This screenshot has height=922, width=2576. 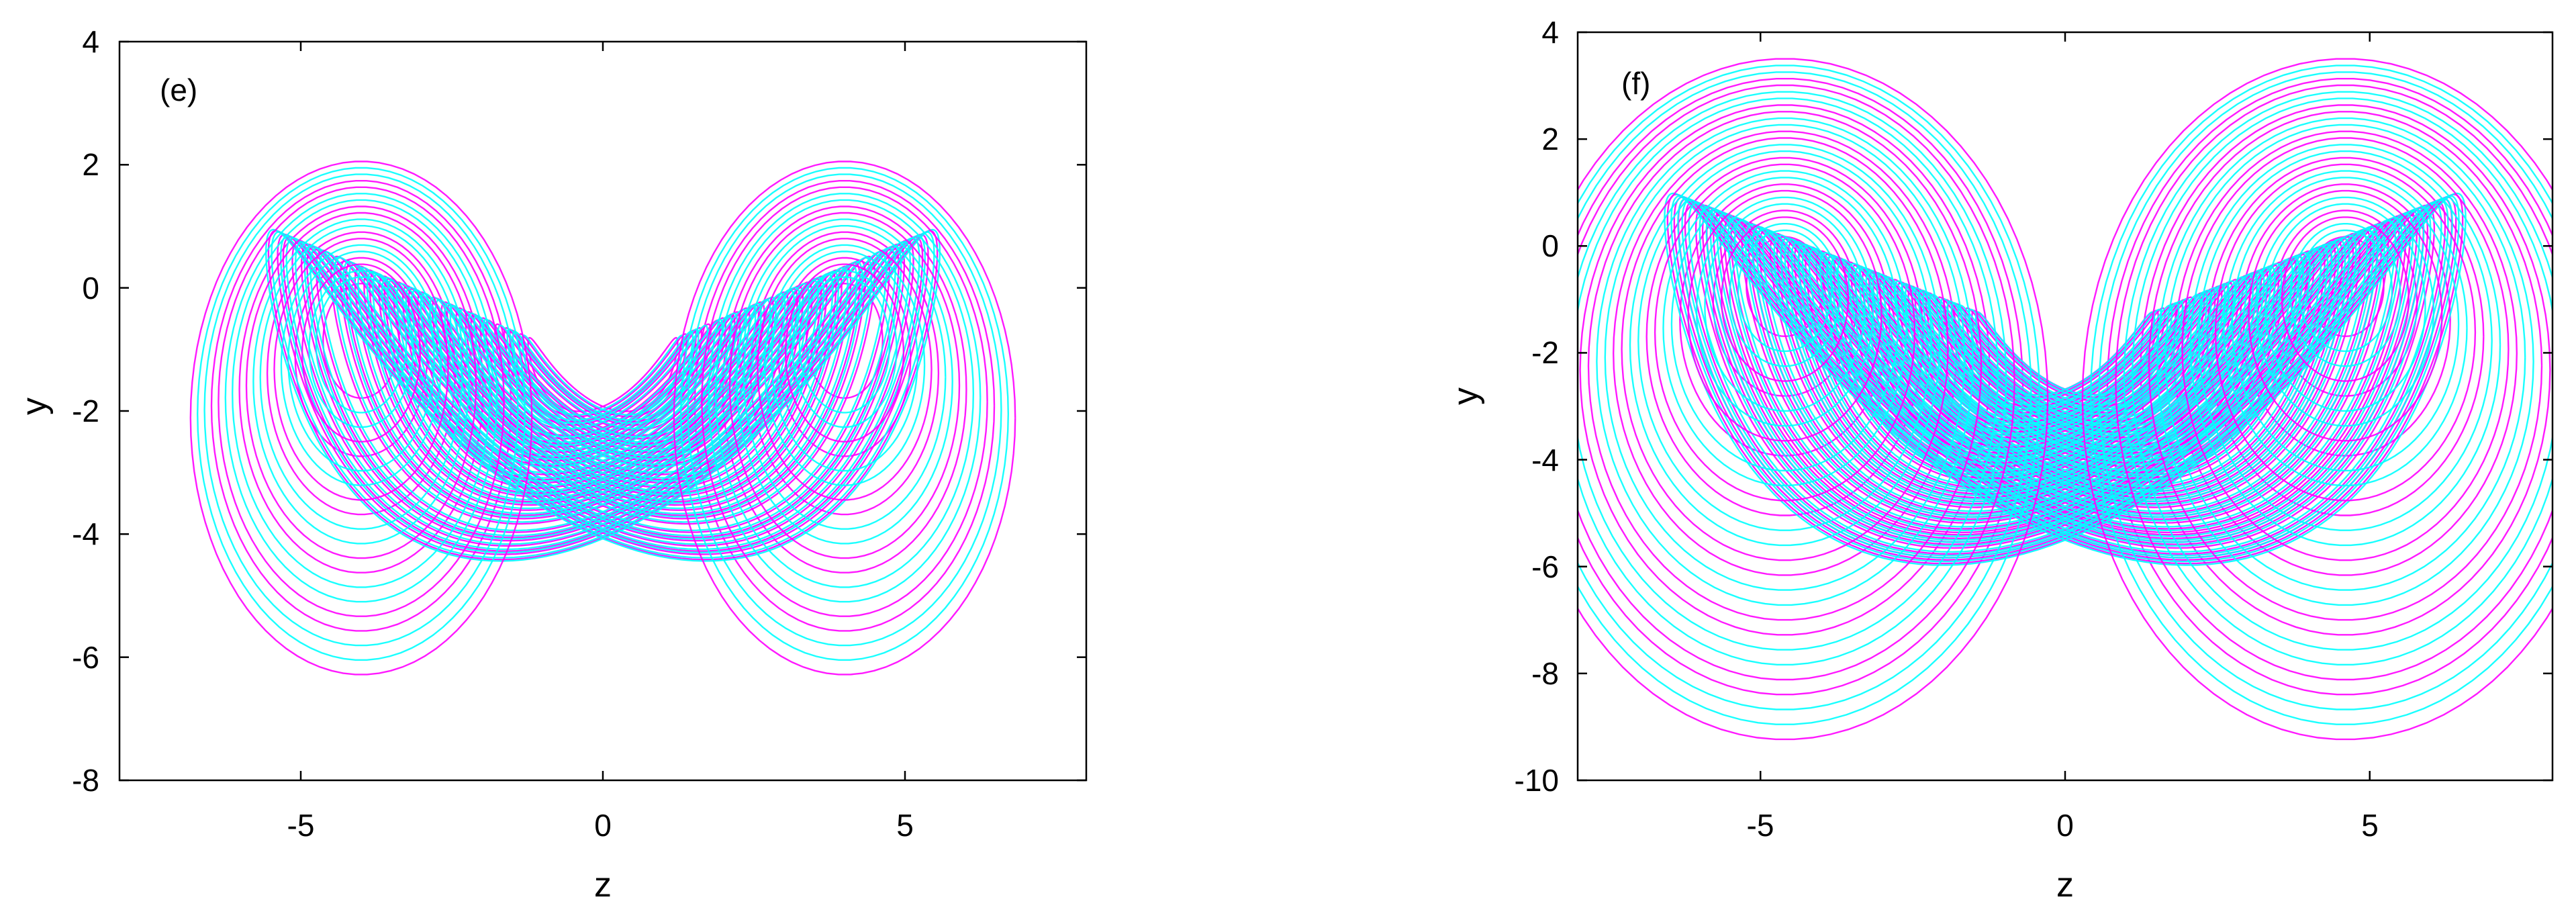 I want to click on x-tick-label-f-m5: -5, so click(x=1760, y=825).